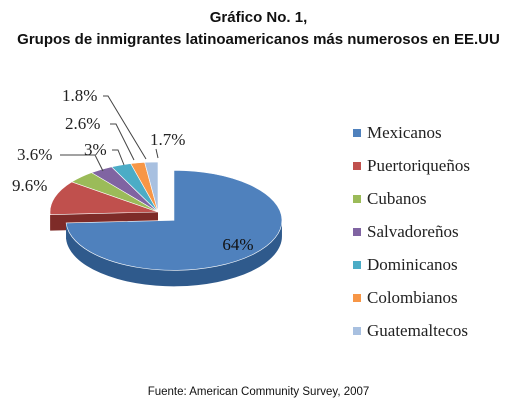 This screenshot has width=517, height=413. Describe the element at coordinates (95, 149) in the screenshot. I see `data-label-salvadoreños: 3%` at that location.